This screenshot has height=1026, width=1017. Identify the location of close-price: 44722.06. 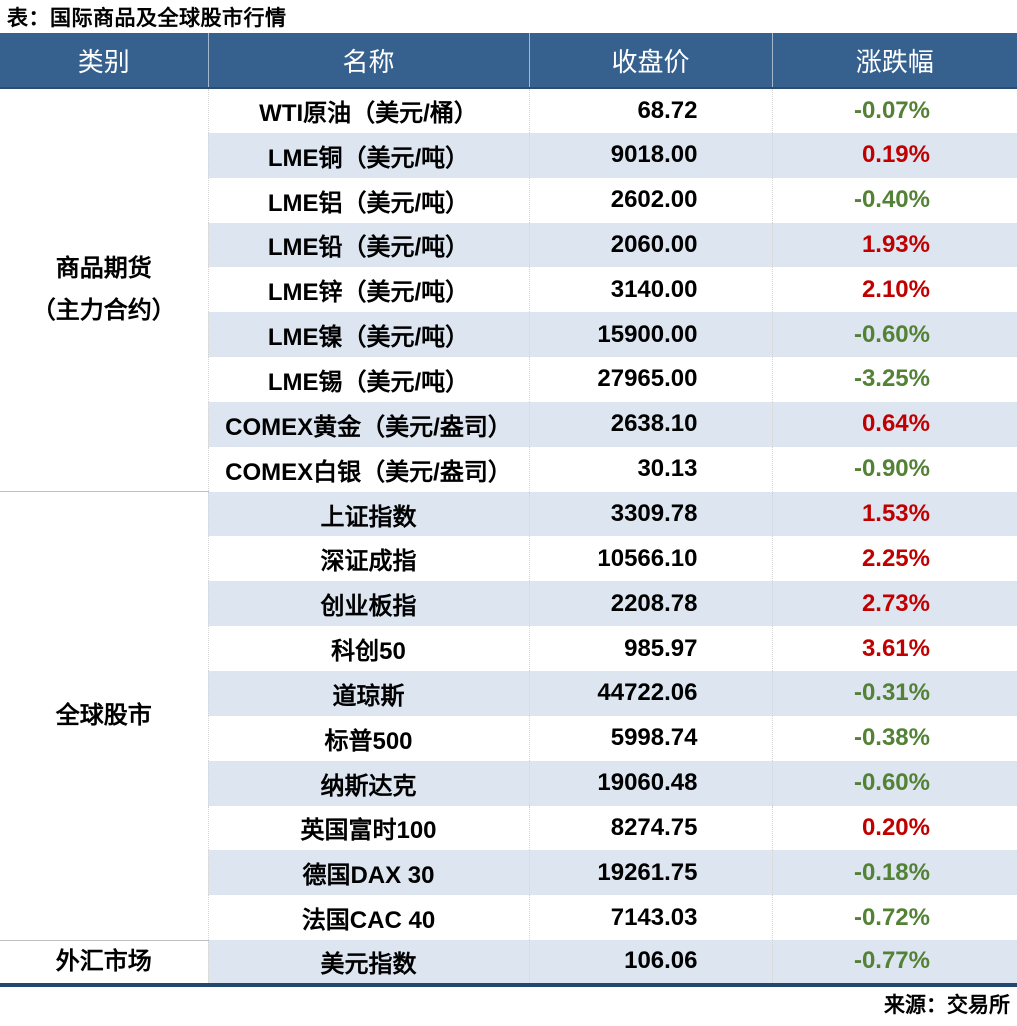
(651, 693).